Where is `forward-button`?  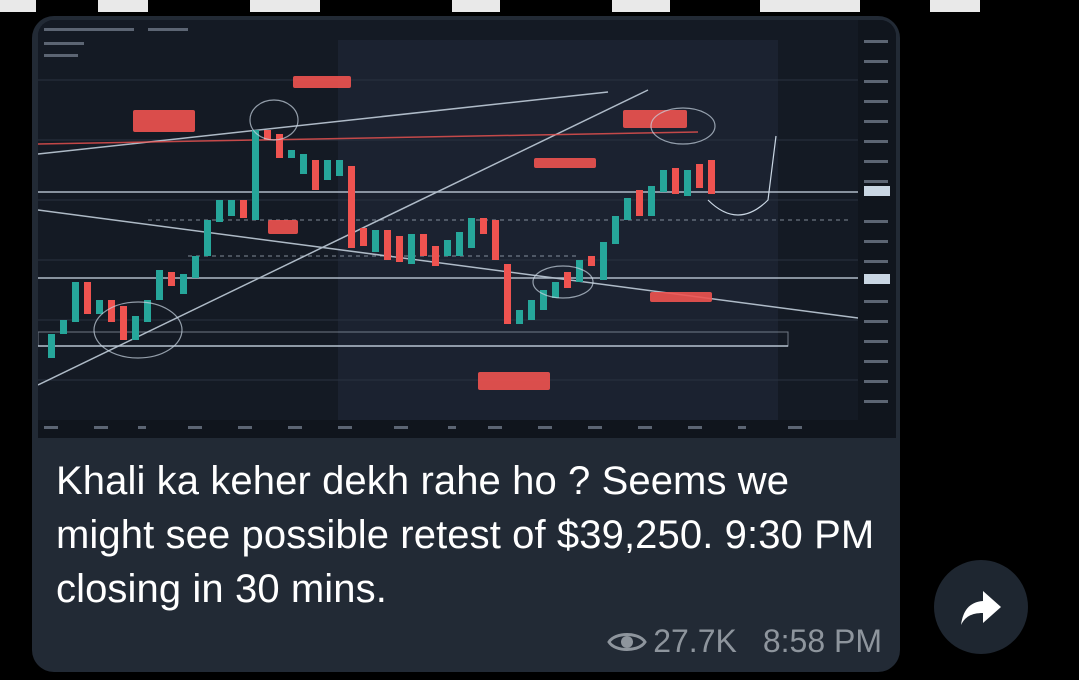
forward-button is located at coordinates (981, 607).